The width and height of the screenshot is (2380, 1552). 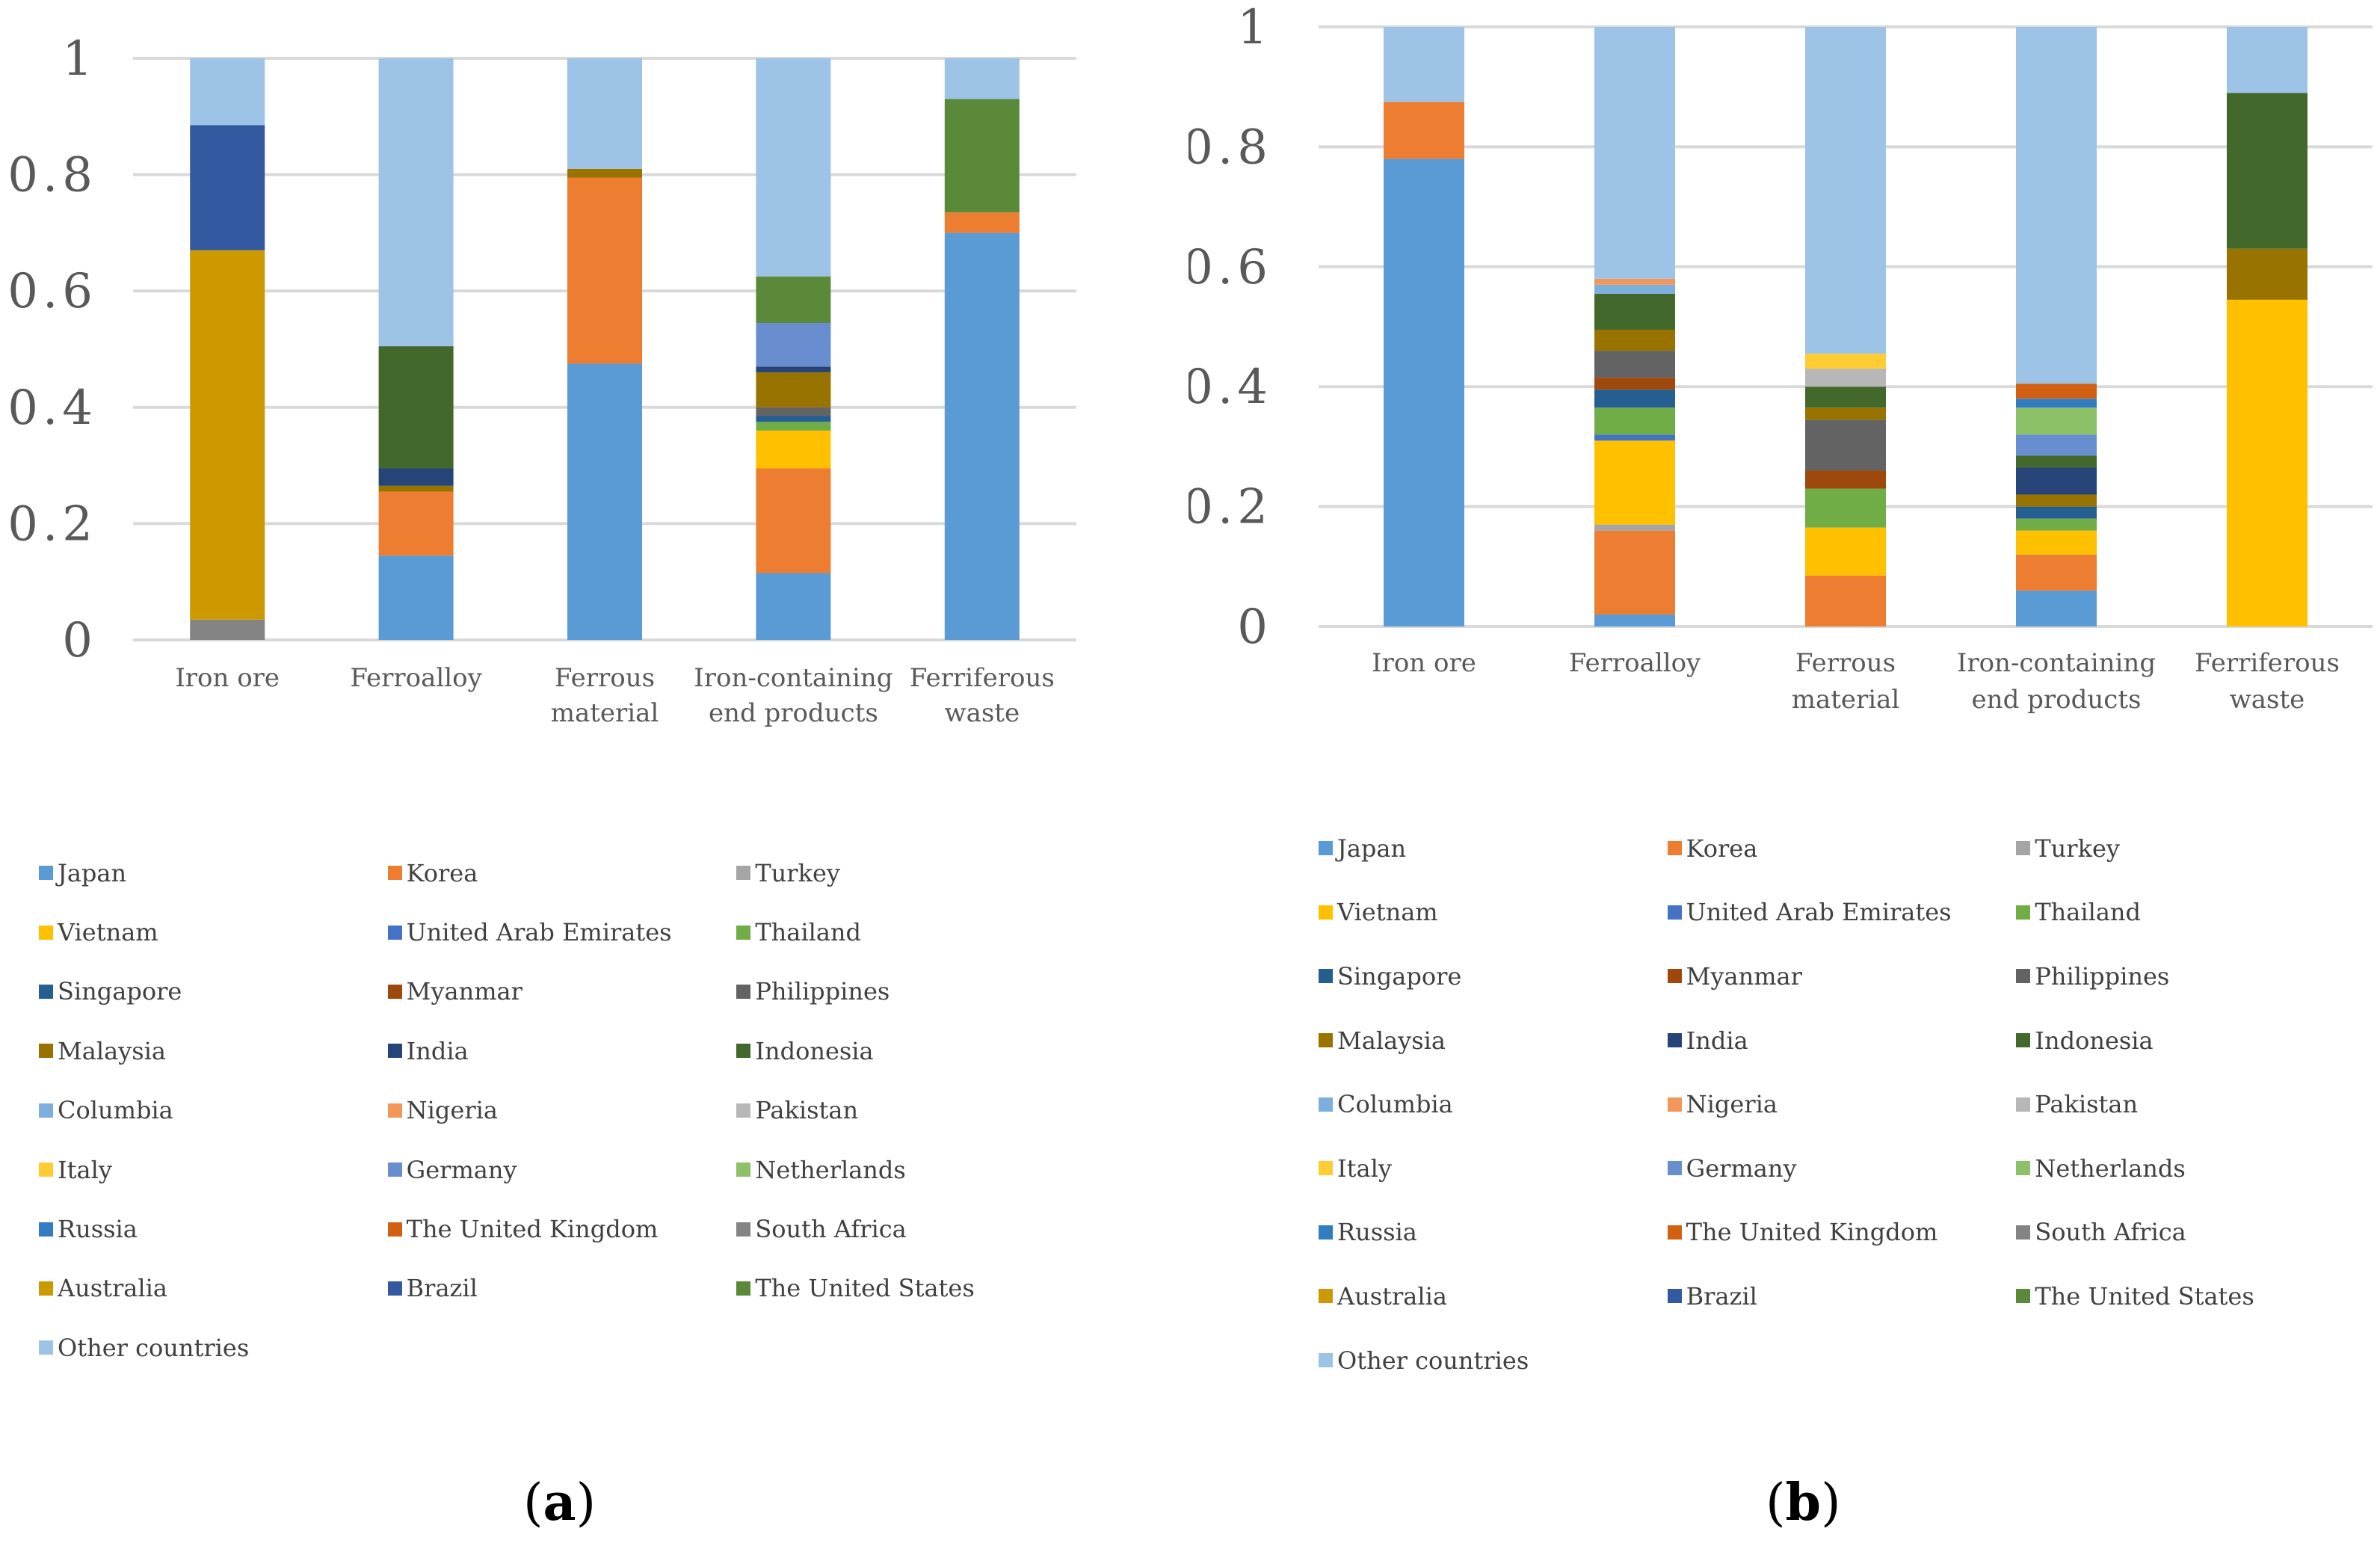 I want to click on legend-label: Columbia, so click(x=115, y=1110).